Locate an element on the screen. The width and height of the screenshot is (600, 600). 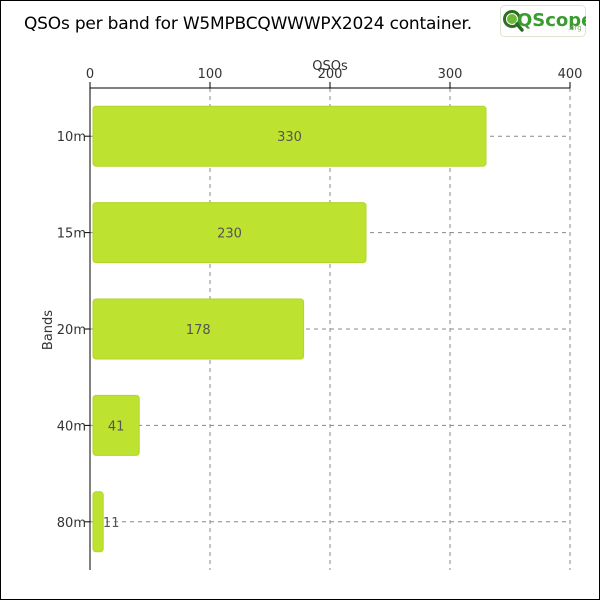
qscope-logo: QScope .org is located at coordinates (543, 21).